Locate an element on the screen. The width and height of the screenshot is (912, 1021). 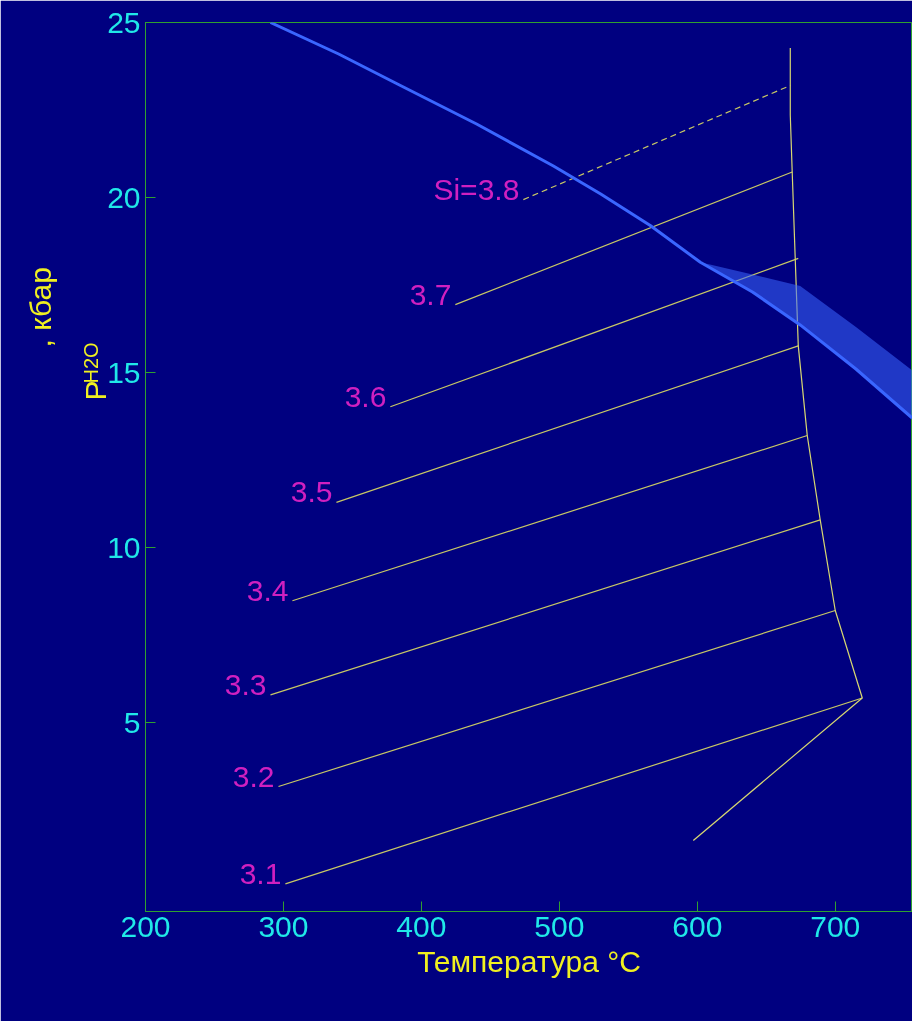
annotation: Si=3.8 is located at coordinates (476, 190).